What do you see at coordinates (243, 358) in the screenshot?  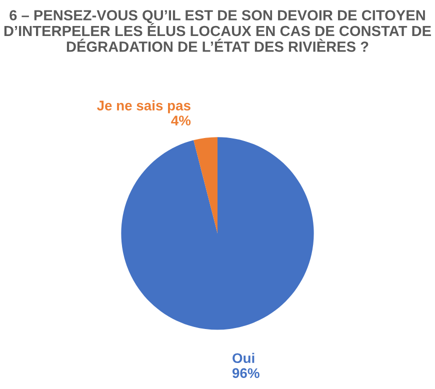 I see `slice-label: Oui` at bounding box center [243, 358].